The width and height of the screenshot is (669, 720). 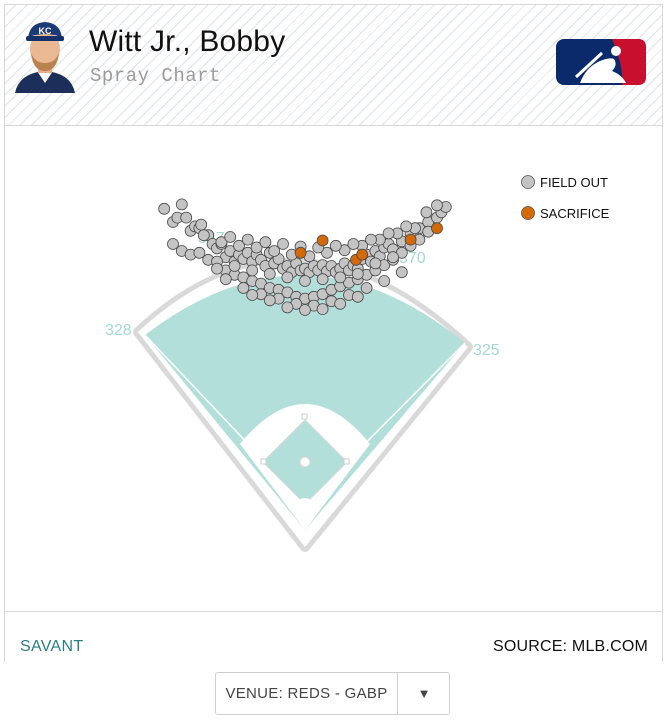 I want to click on pitchers-mound, so click(x=305, y=462).